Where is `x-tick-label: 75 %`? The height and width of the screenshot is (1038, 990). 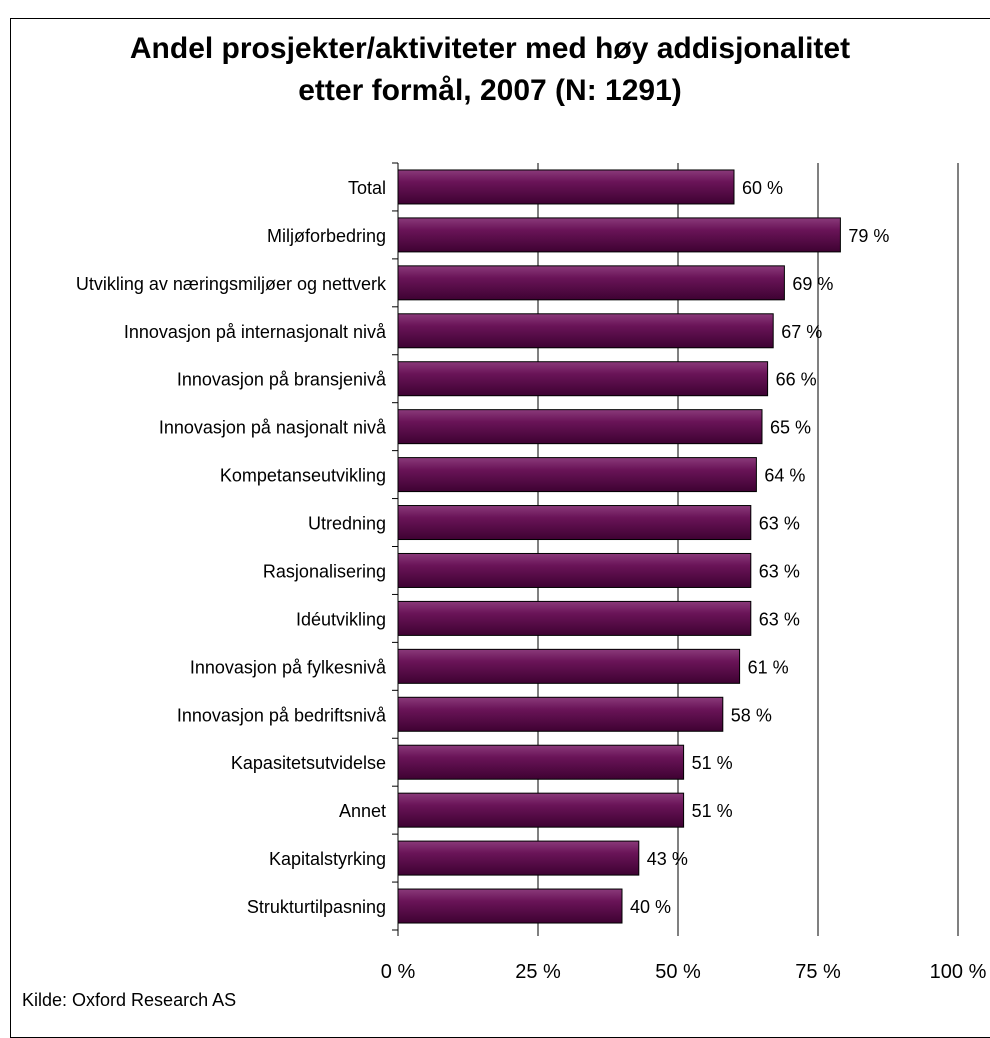
x-tick-label: 75 % is located at coordinates (818, 972).